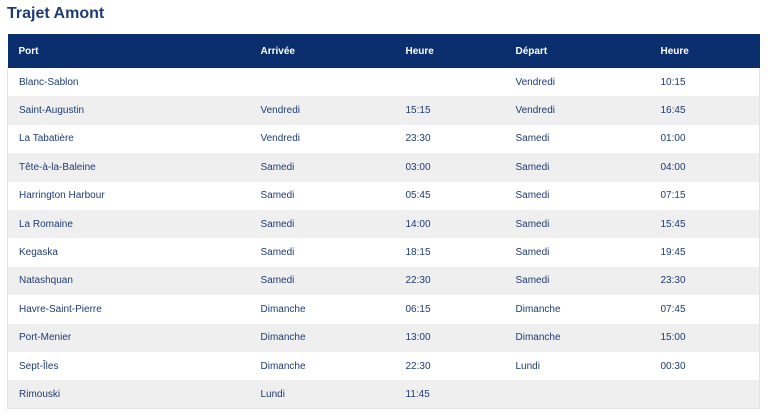  What do you see at coordinates (418, 111) in the screenshot?
I see `arrival-time-cell: 15:15` at bounding box center [418, 111].